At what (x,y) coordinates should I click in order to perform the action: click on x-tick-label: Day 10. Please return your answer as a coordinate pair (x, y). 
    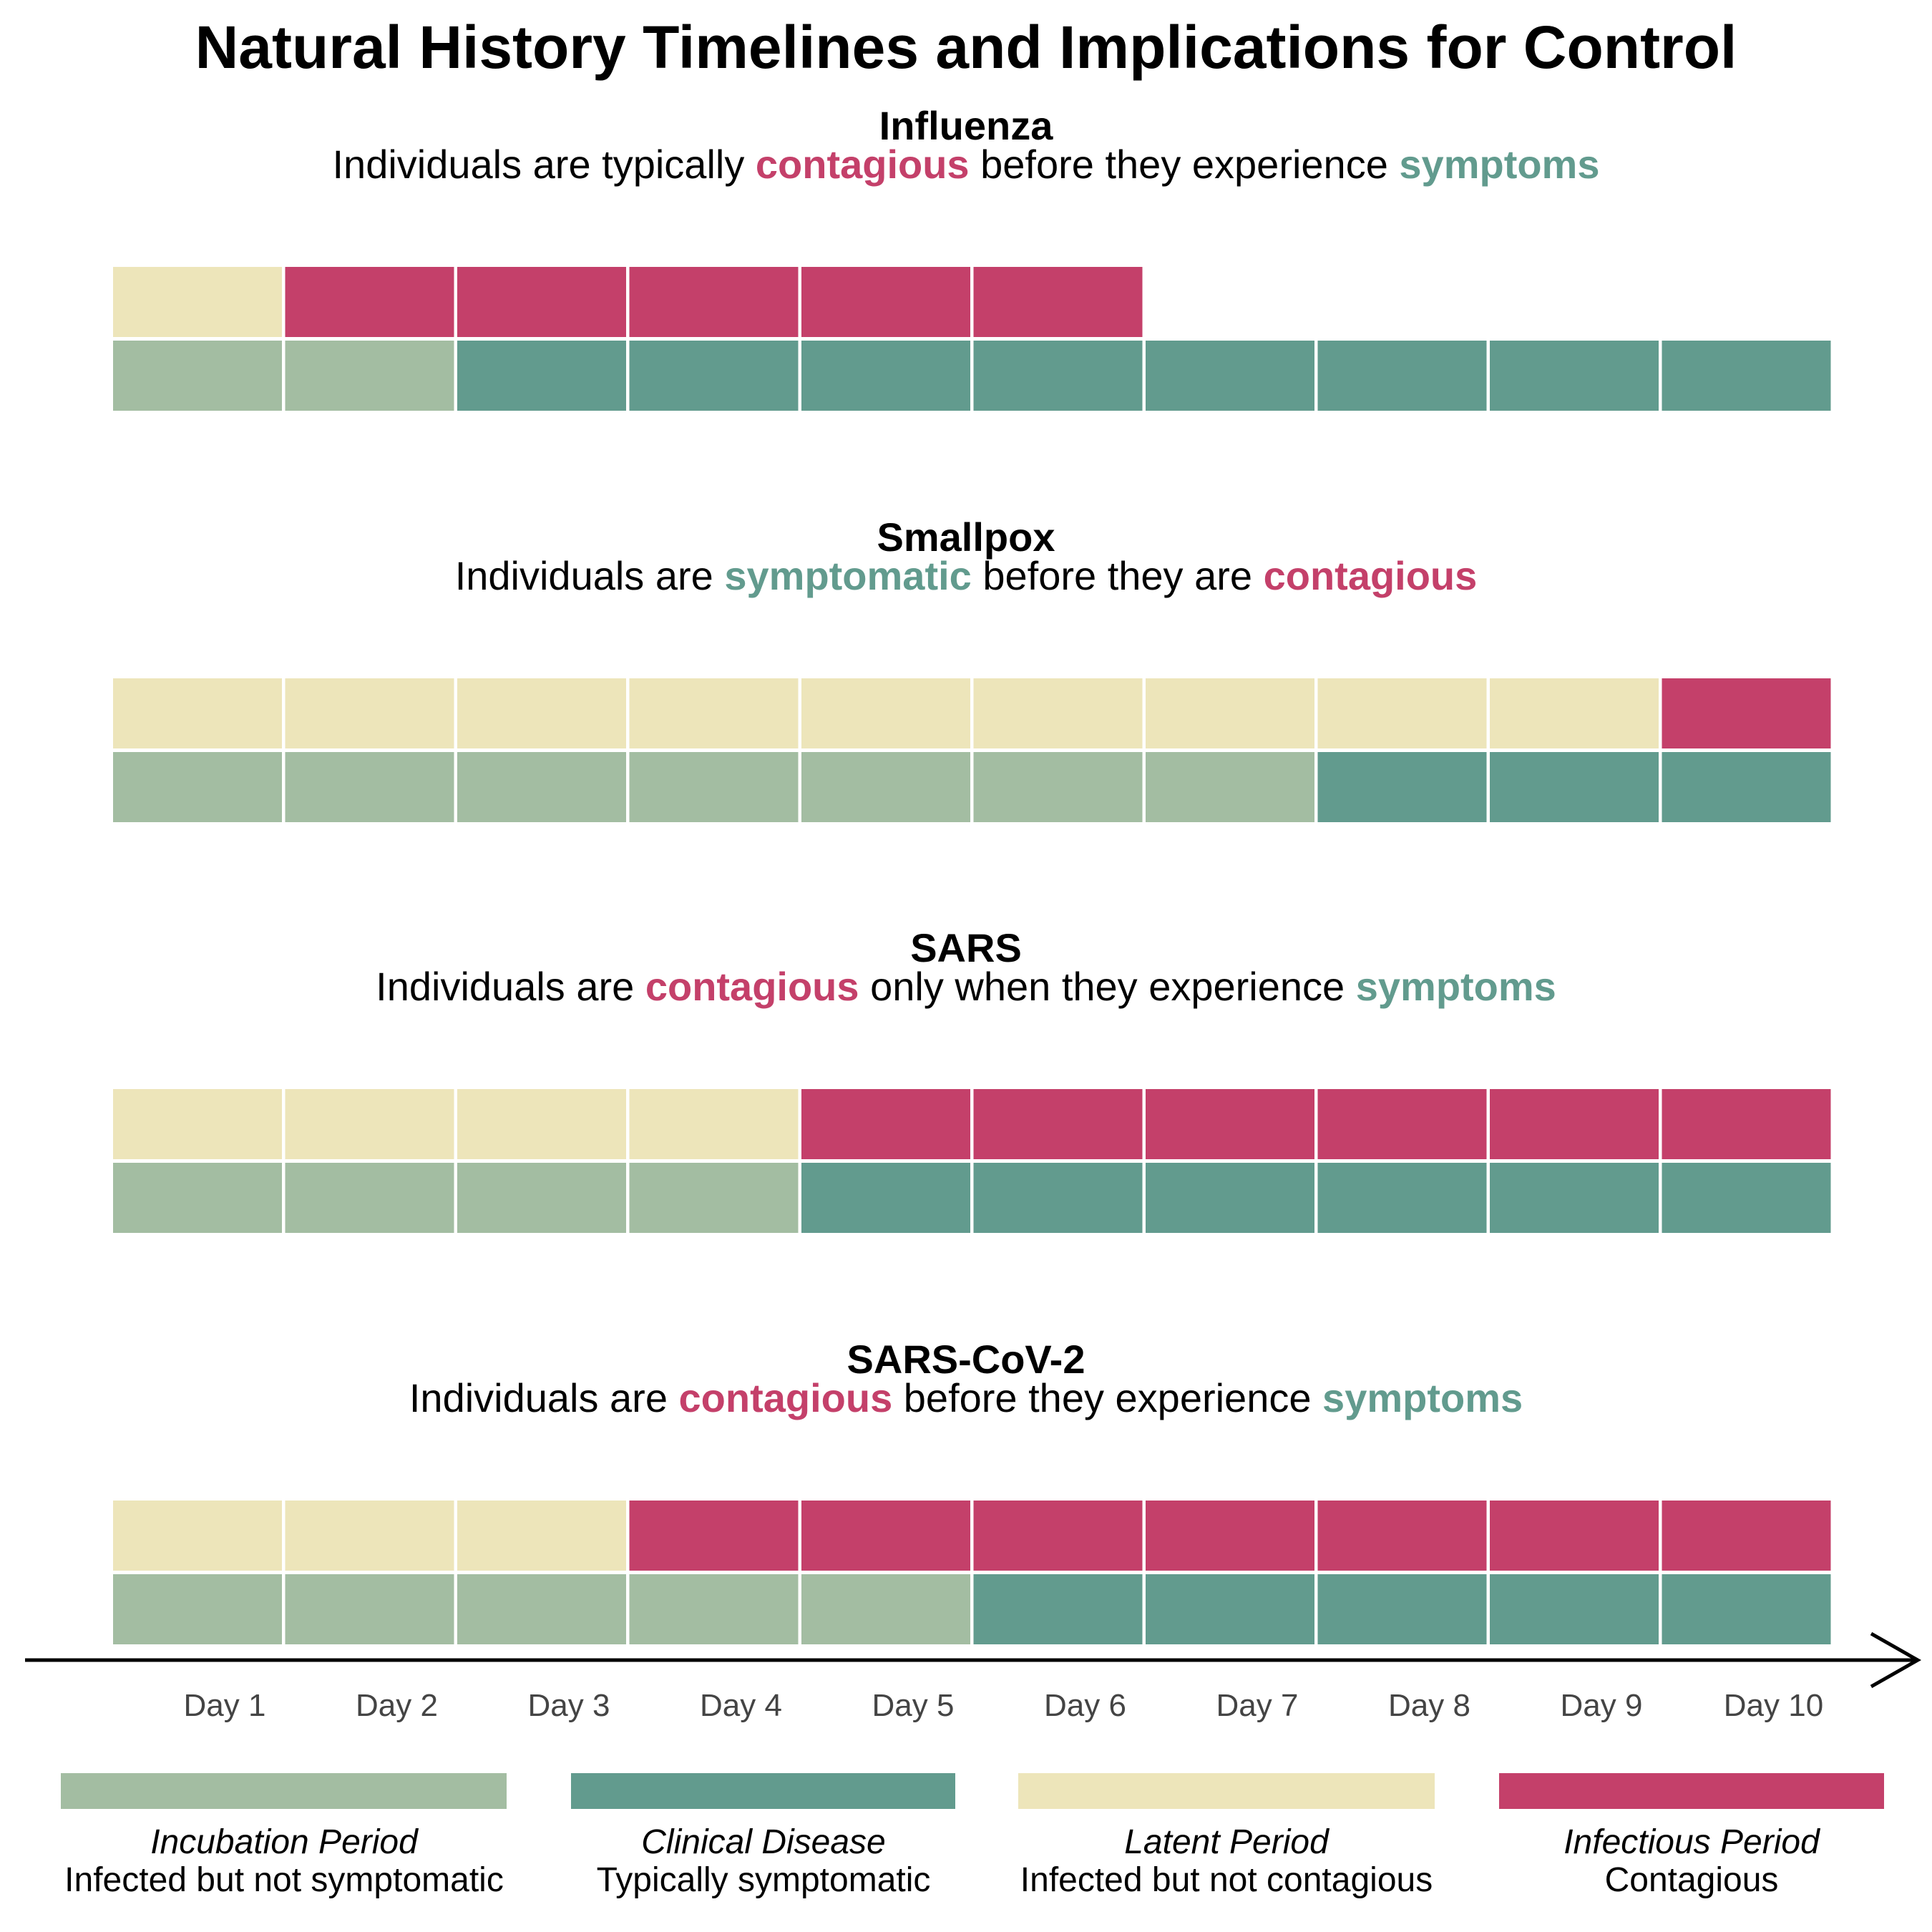
    Looking at the image, I should click on (1773, 1705).